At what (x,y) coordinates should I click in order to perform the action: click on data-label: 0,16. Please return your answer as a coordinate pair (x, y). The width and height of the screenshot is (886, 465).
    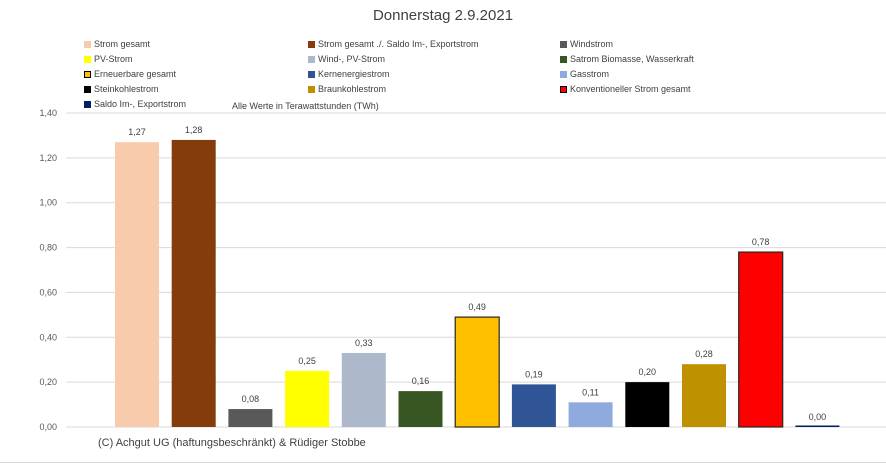
    Looking at the image, I should click on (421, 381).